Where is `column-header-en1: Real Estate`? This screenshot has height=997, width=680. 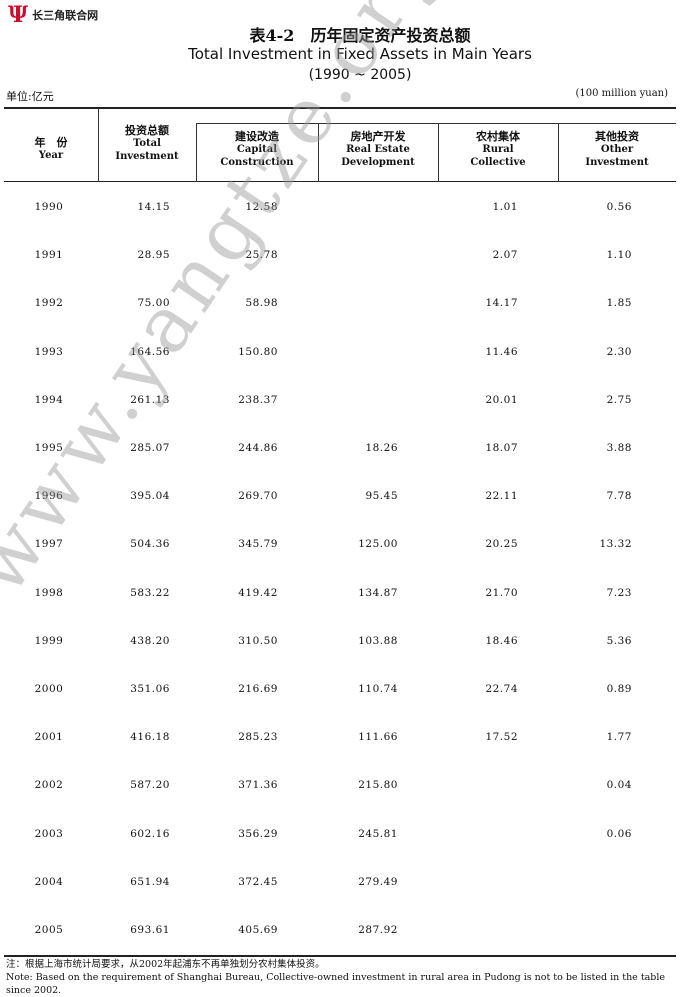 column-header-en1: Real Estate is located at coordinates (378, 149).